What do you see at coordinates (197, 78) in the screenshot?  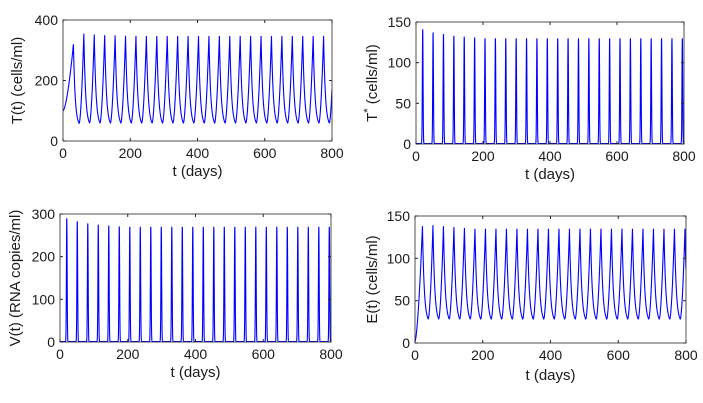 I see `series-line-T` at bounding box center [197, 78].